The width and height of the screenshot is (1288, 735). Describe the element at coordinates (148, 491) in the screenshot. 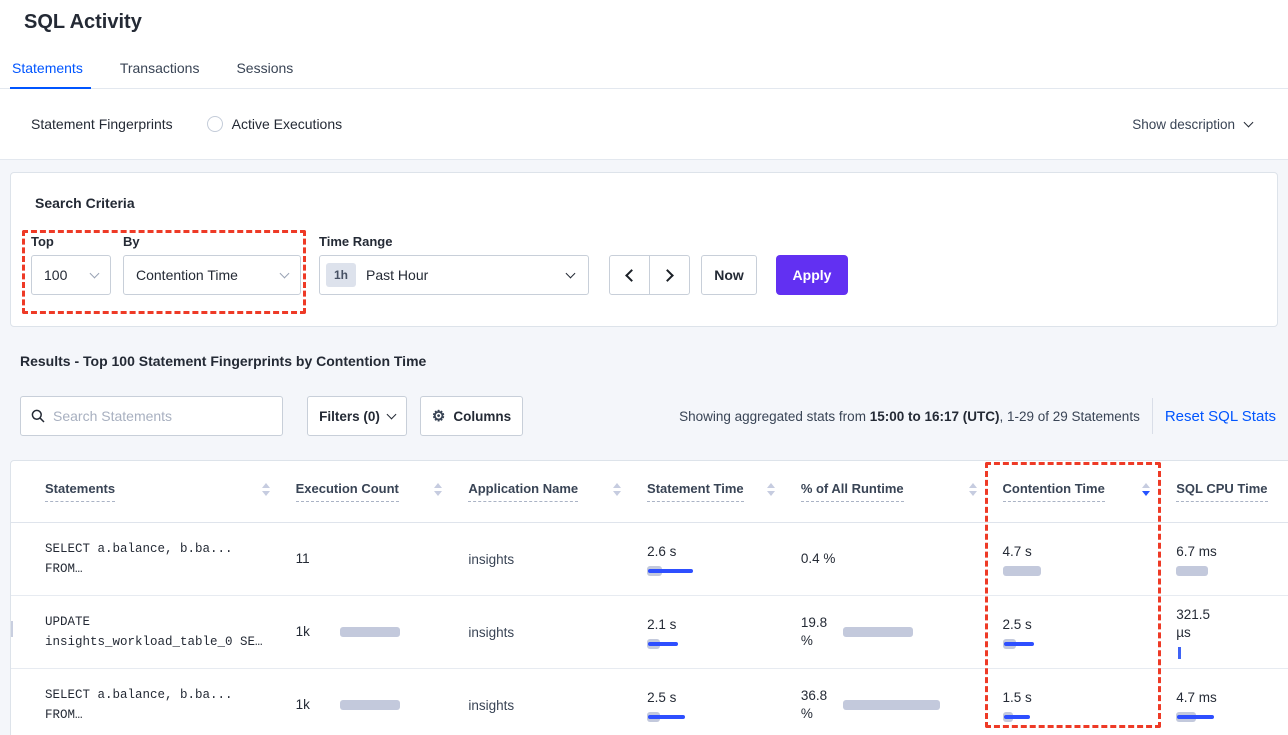

I see `column-header-statements: Statements` at that location.